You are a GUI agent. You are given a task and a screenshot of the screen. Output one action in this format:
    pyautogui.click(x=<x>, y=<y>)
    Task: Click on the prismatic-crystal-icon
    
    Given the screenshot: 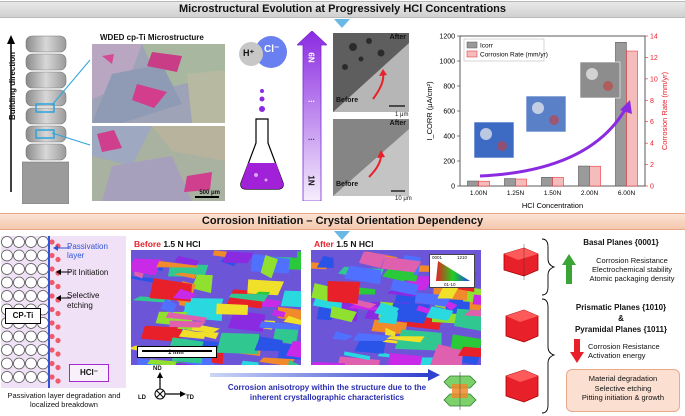 What is the action you would take?
    pyautogui.click(x=522, y=326)
    